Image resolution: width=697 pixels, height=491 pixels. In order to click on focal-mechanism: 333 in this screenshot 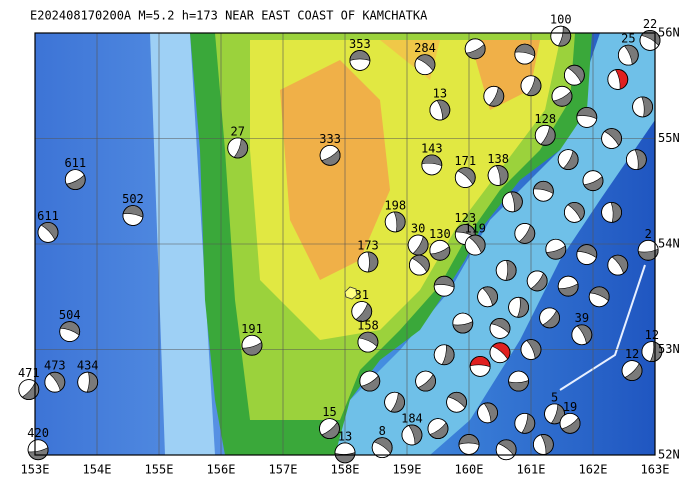, I will do `click(330, 149)`.